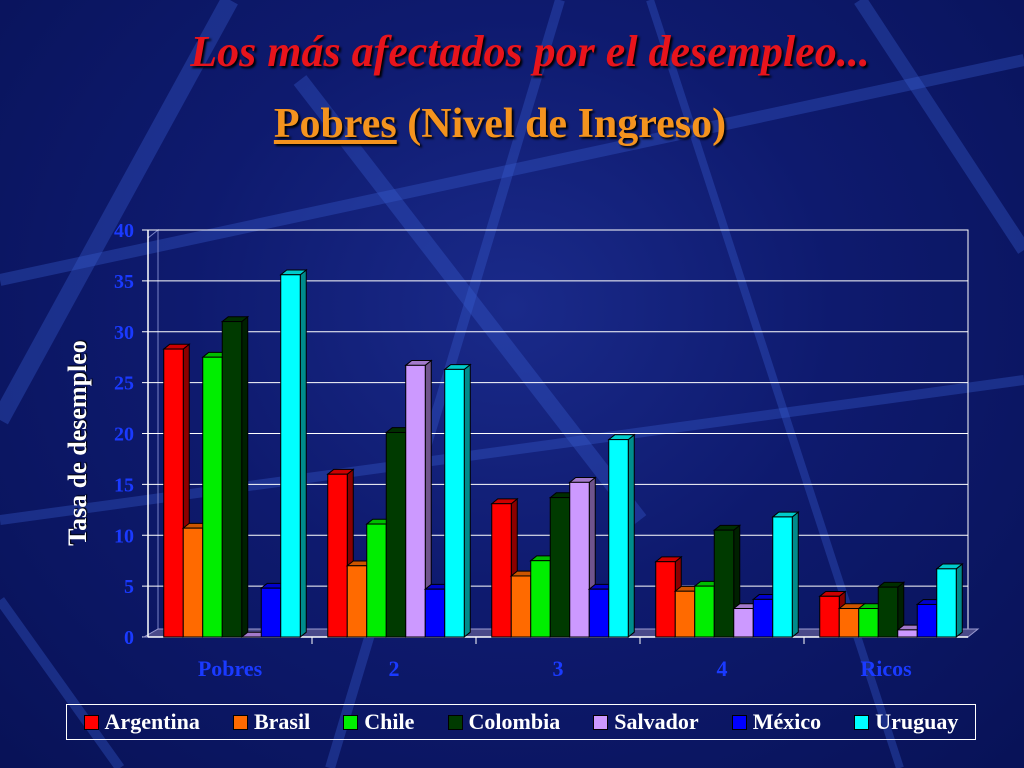  Describe the element at coordinates (394, 668) in the screenshot. I see `x-tick-label: 2` at that location.